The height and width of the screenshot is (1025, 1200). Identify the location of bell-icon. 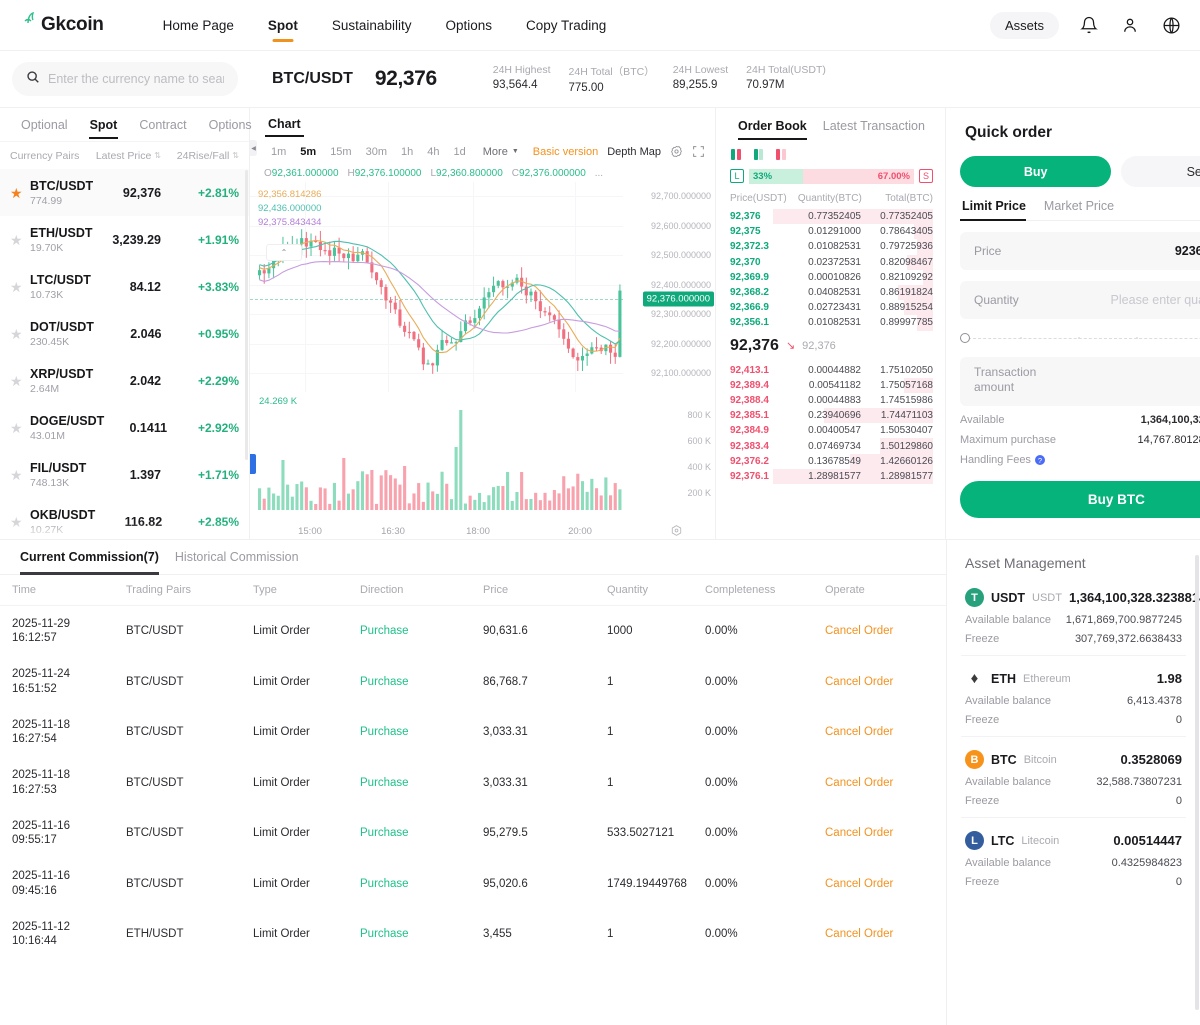
(1089, 25).